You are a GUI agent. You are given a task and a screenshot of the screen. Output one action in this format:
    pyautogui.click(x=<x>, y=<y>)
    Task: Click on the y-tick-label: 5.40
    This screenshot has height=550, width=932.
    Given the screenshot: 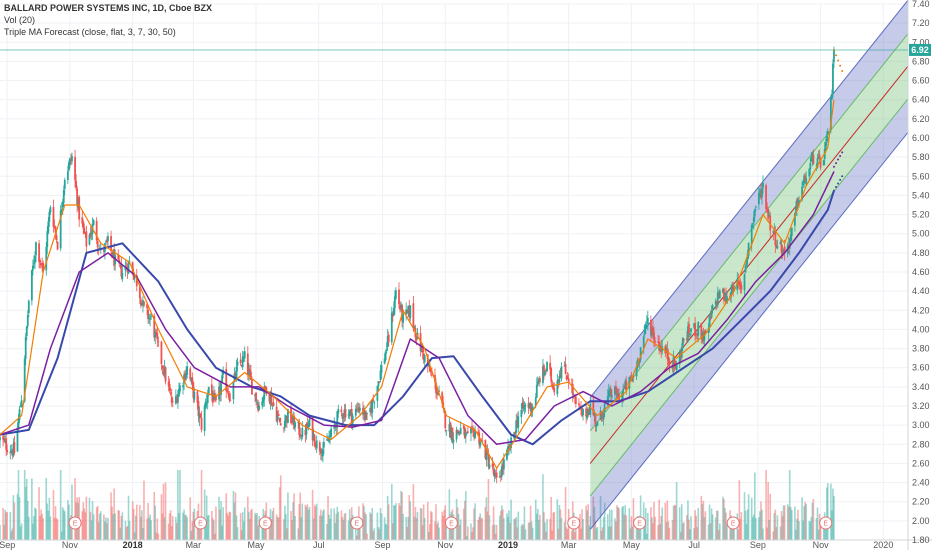 What is the action you would take?
    pyautogui.click(x=921, y=195)
    